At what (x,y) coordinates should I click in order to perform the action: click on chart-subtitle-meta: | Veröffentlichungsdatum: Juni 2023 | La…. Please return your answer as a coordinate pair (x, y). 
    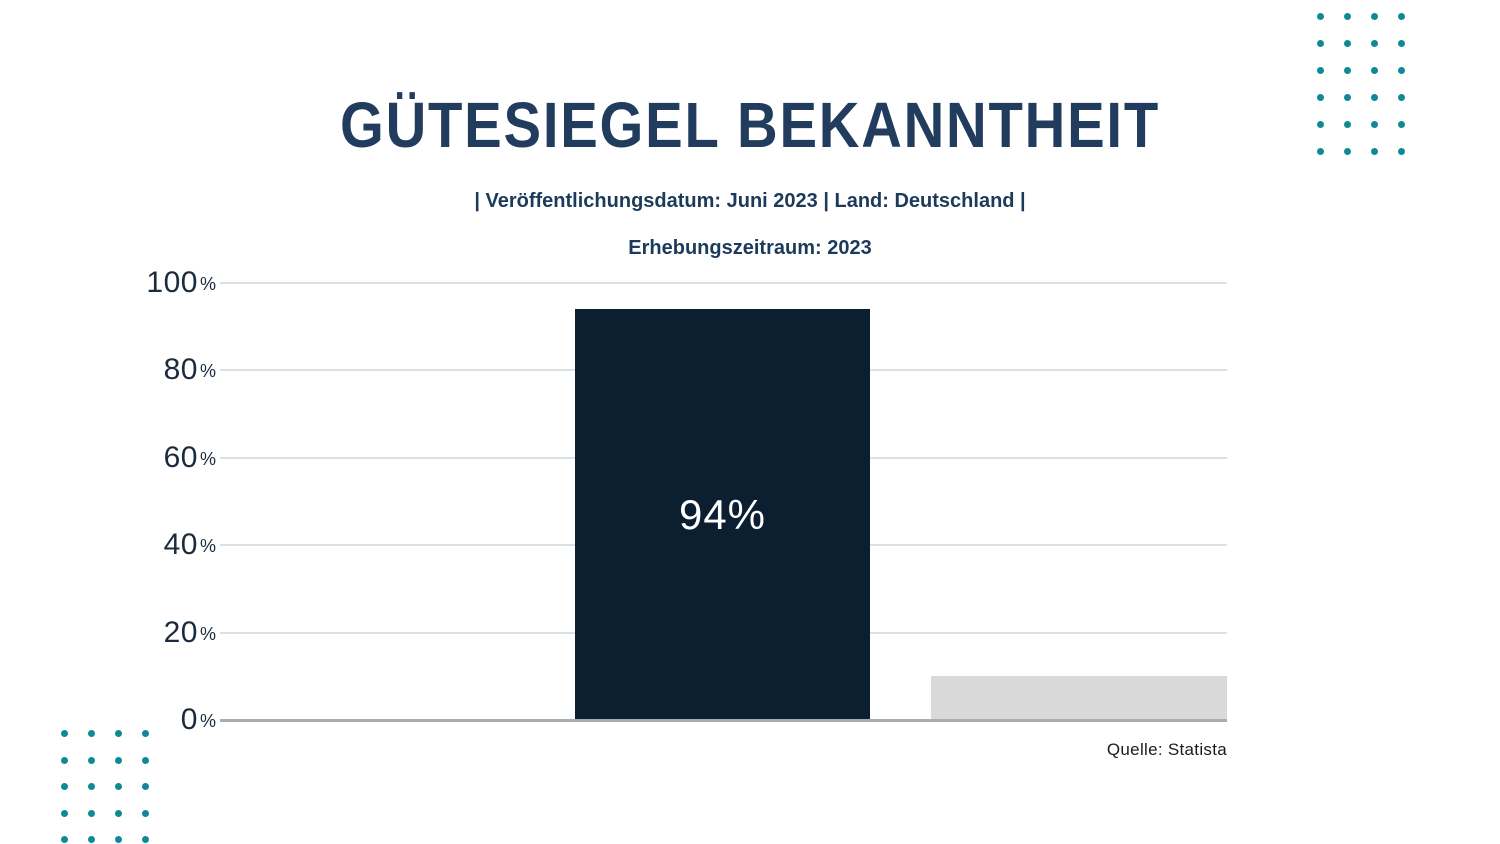
    Looking at the image, I should click on (750, 201).